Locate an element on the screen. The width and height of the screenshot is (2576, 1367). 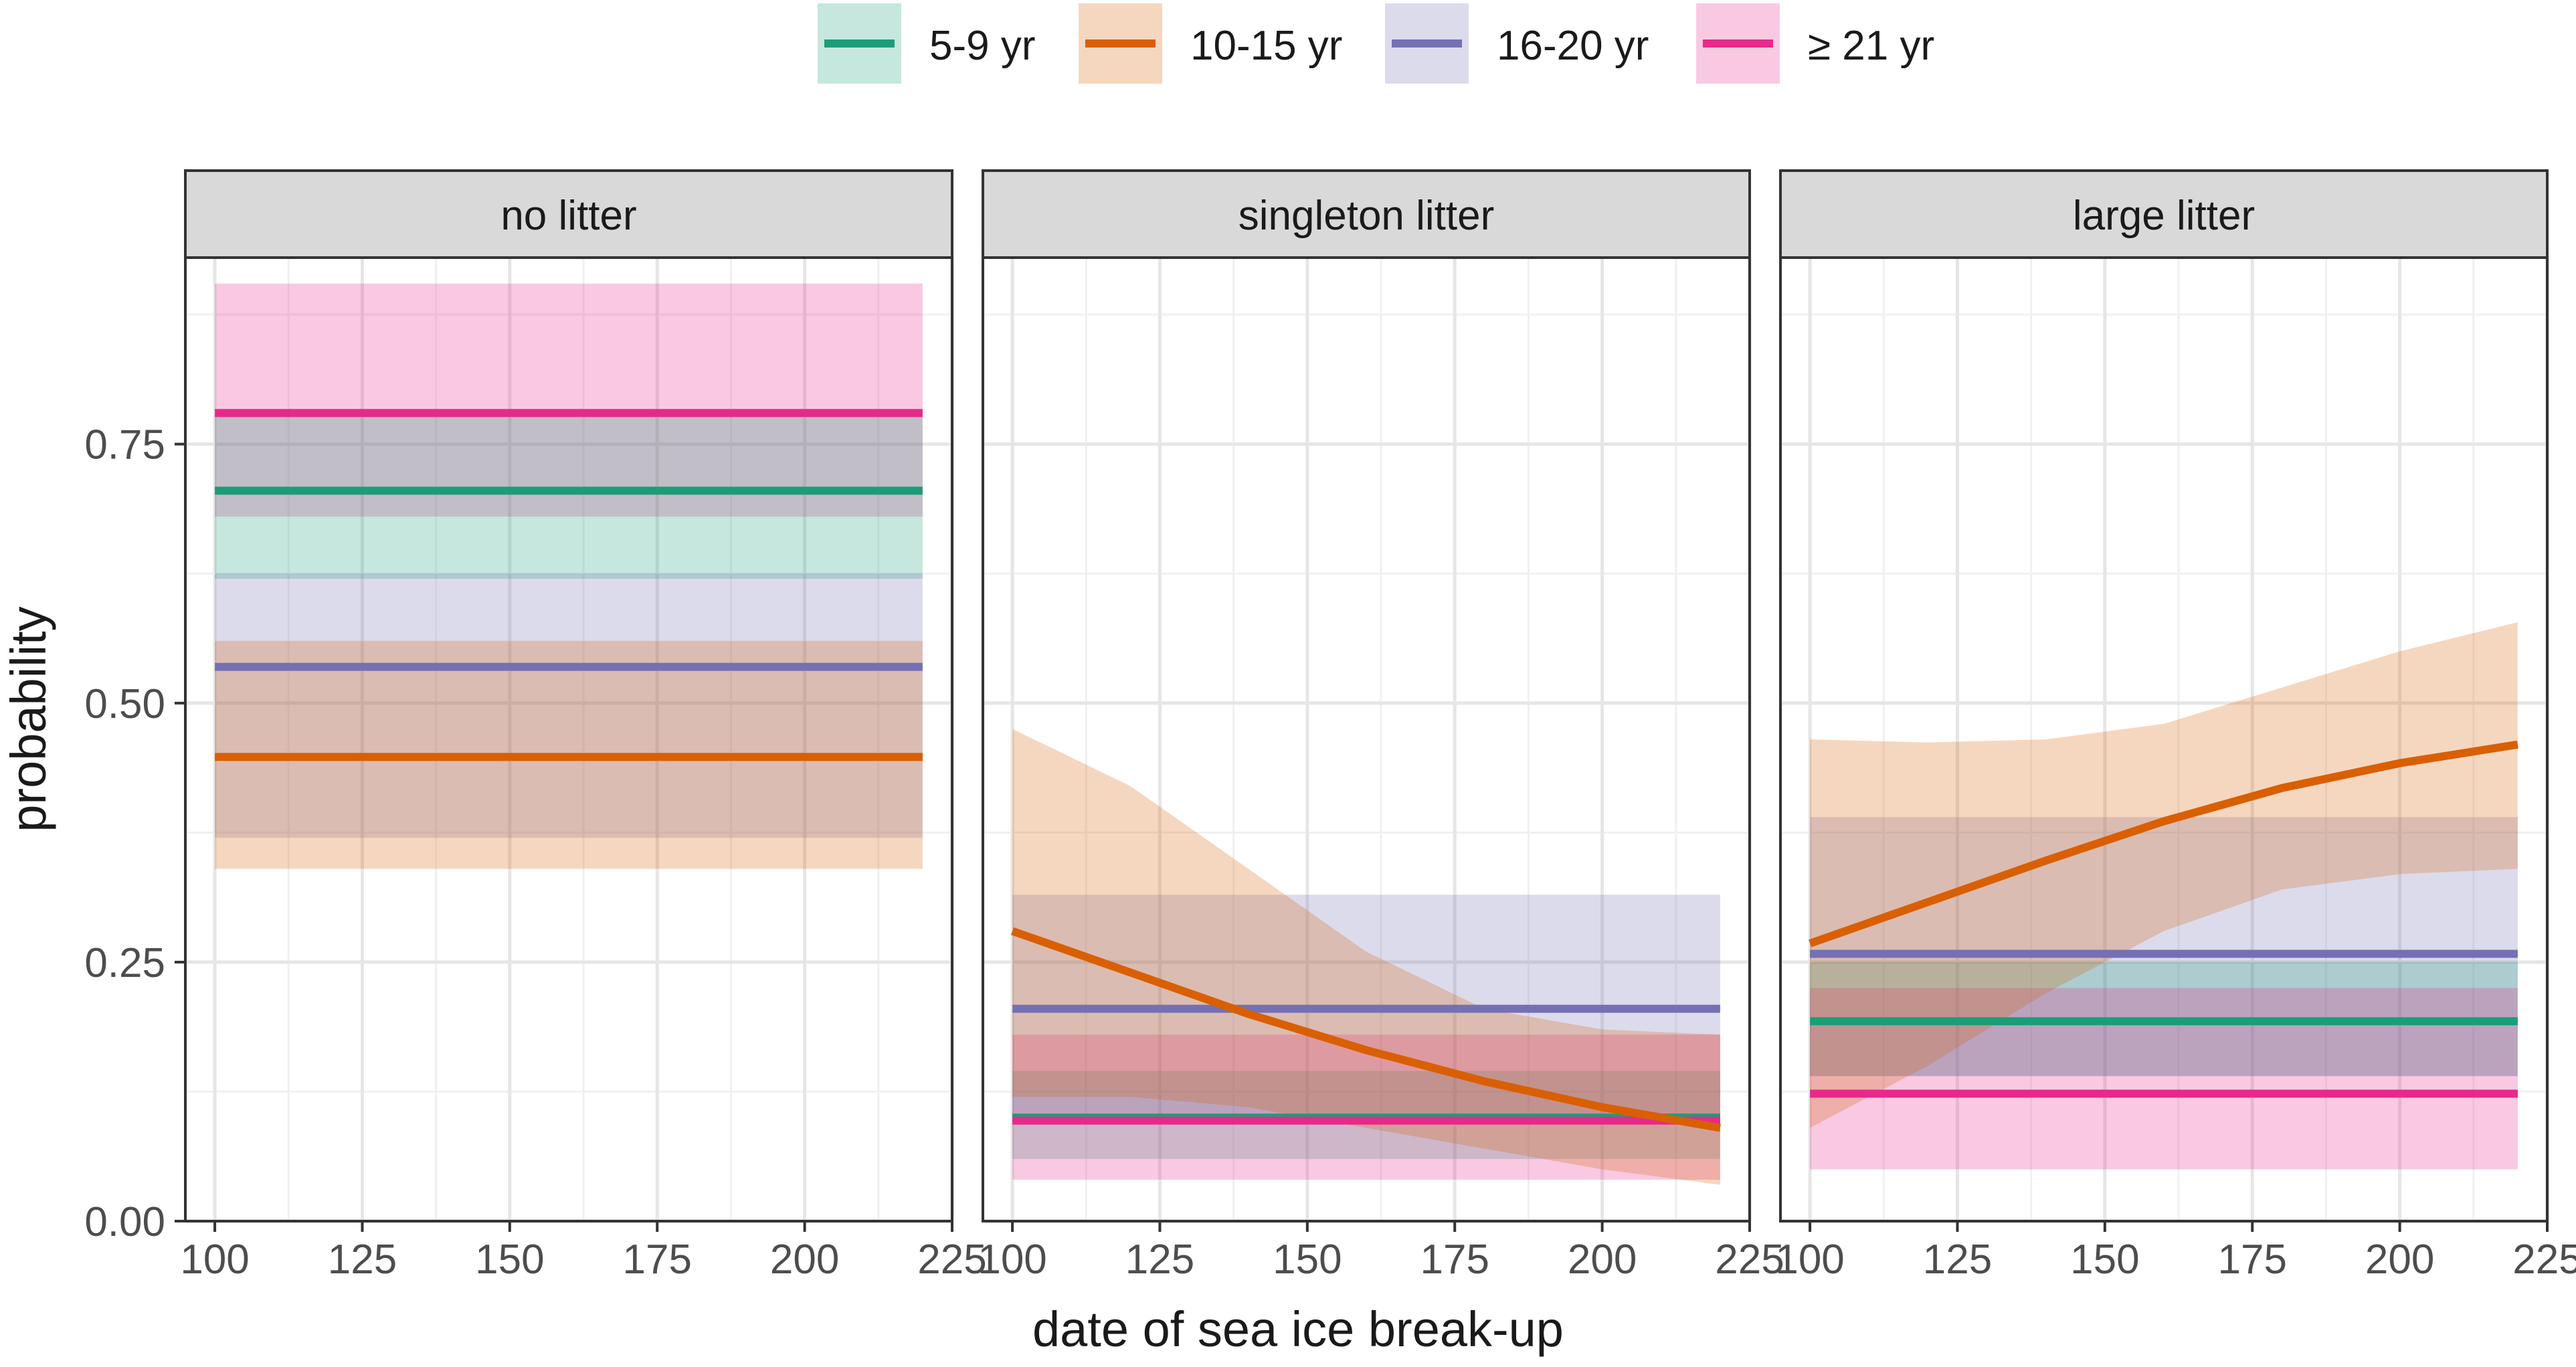
ribbon-single-a10 is located at coordinates (1366, 957).